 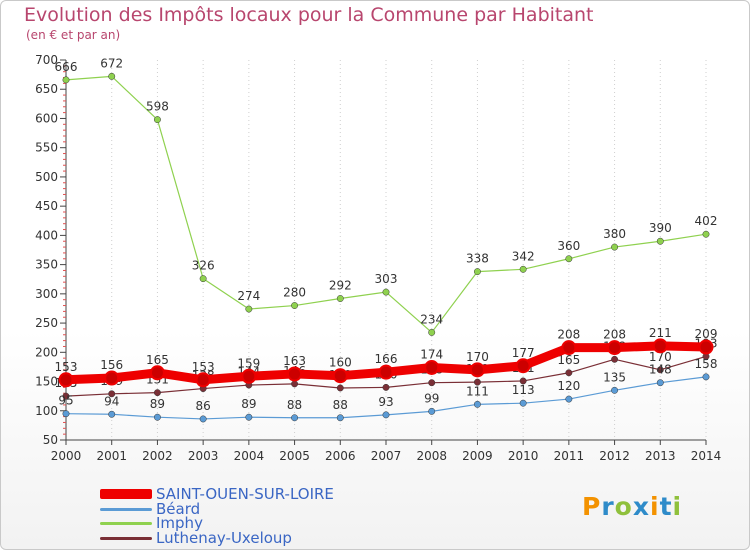 I want to click on x-tick-label: 2010, so click(x=523, y=456).